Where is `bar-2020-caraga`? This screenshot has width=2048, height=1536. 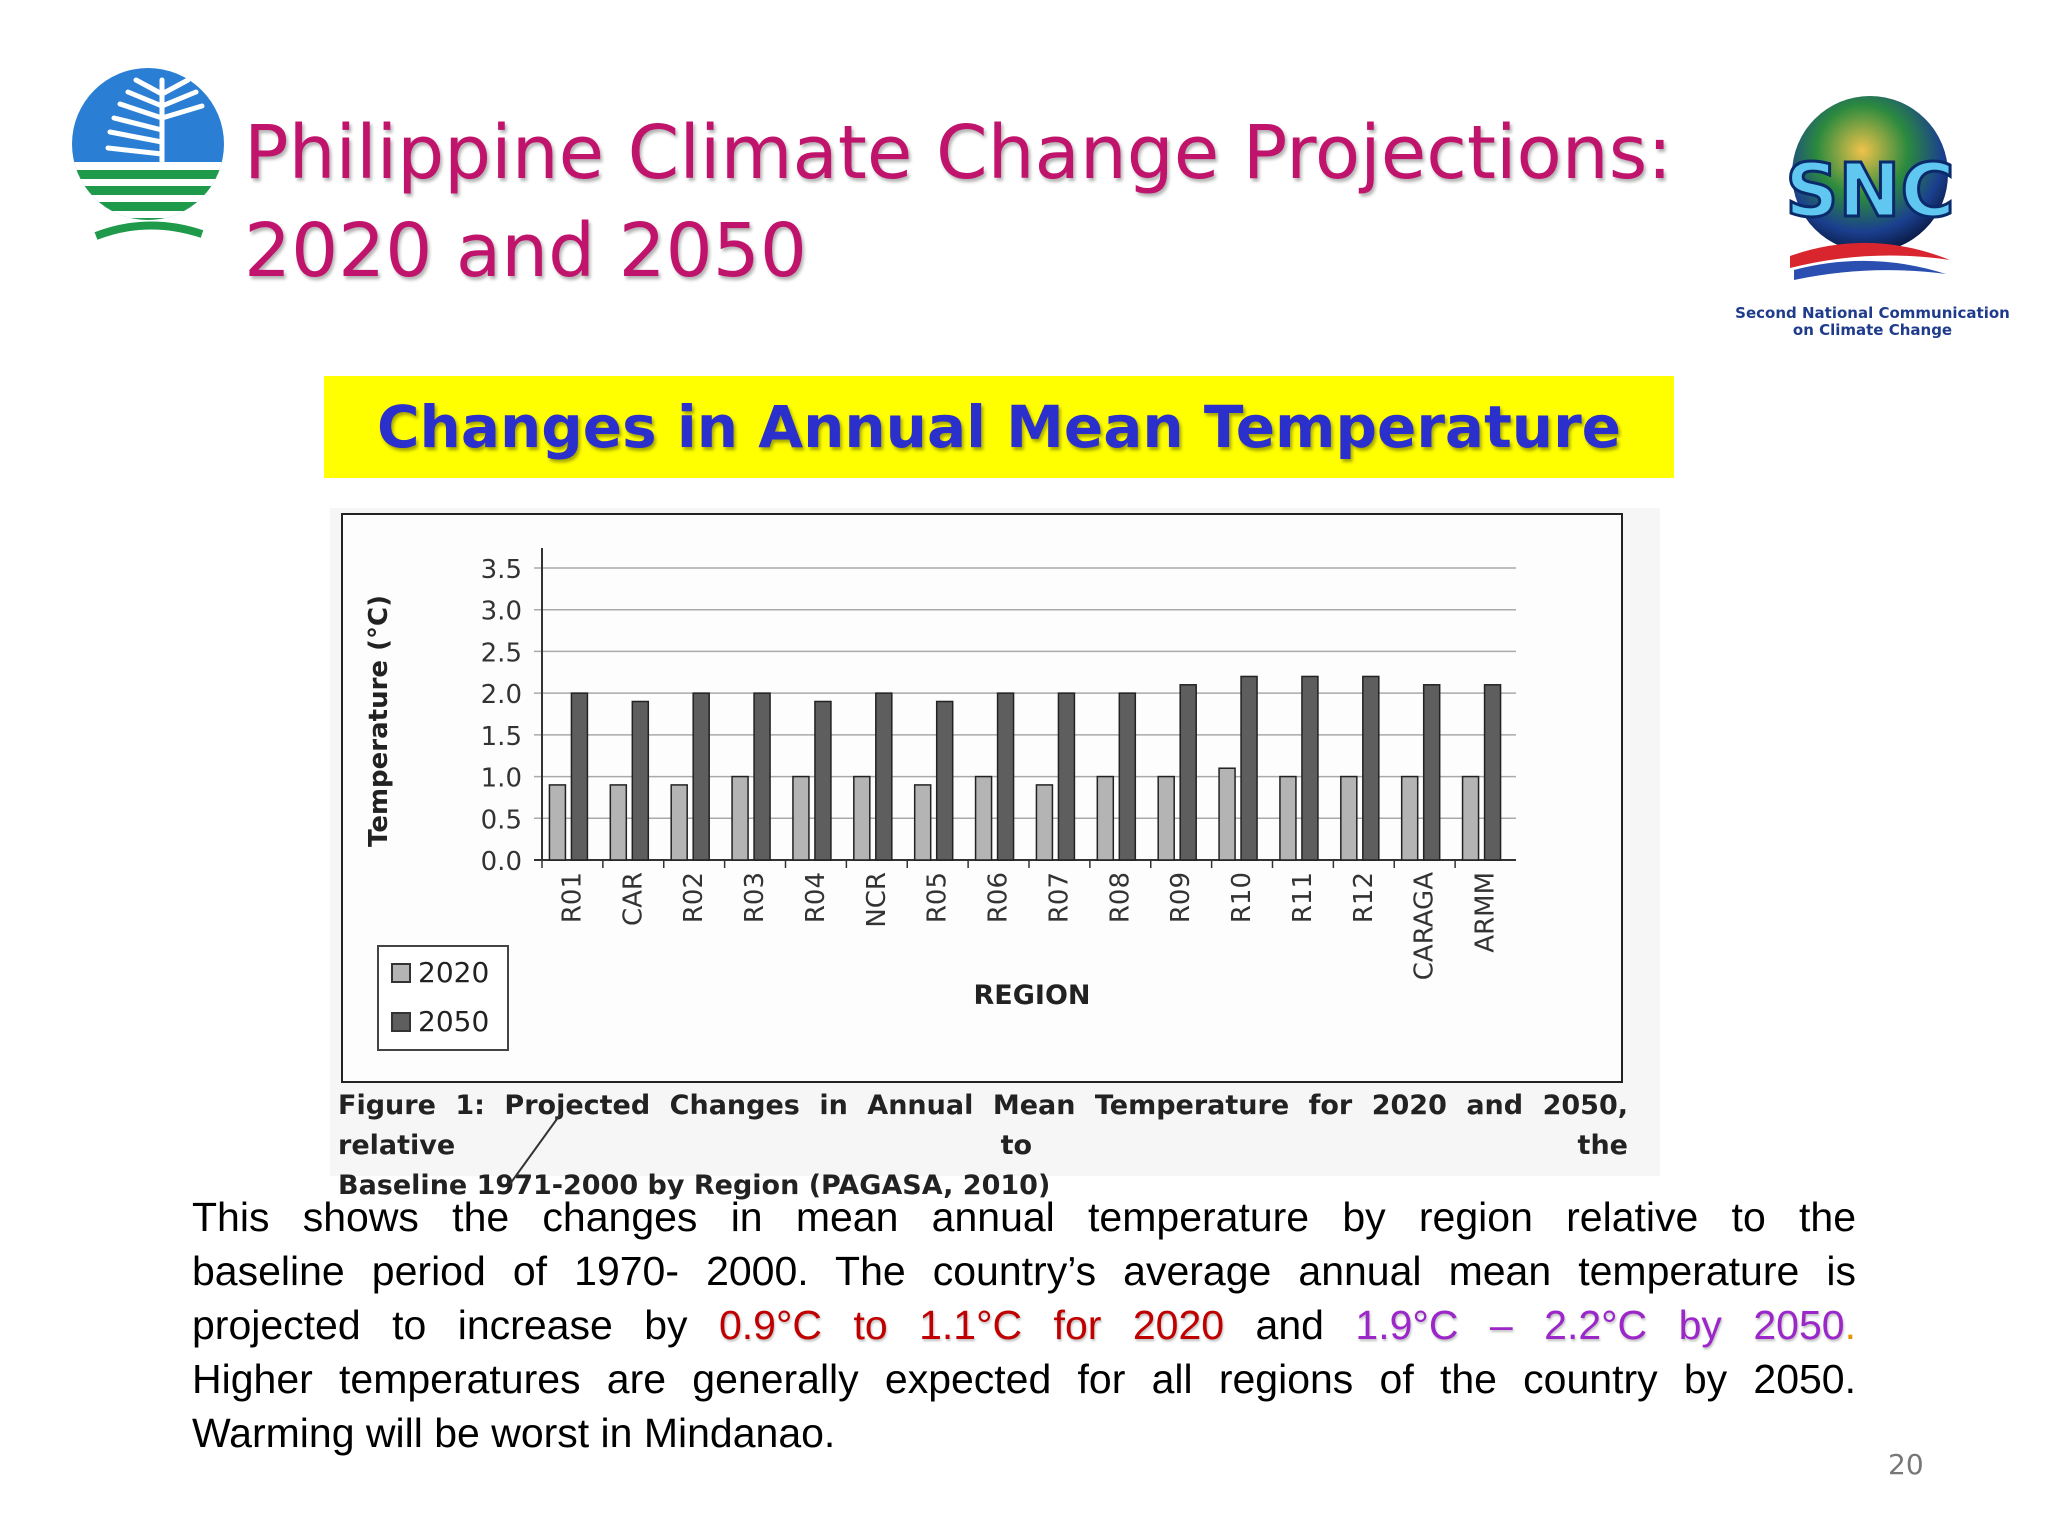
bar-2020-caraga is located at coordinates (1409, 818).